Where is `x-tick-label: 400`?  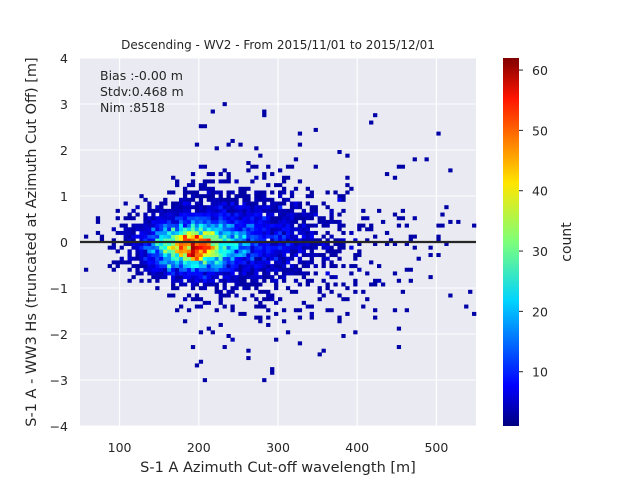
x-tick-label: 400 is located at coordinates (357, 447).